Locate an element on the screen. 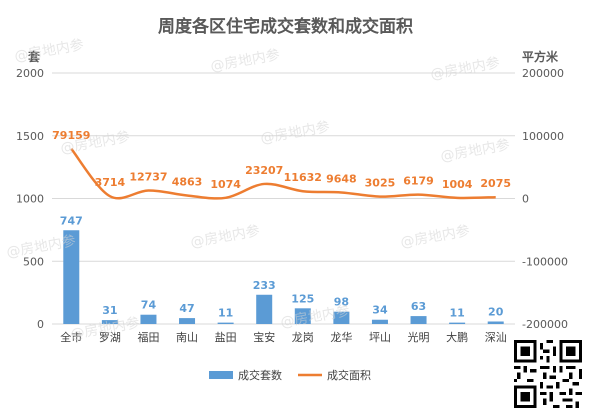  bar-南山 is located at coordinates (187, 321).